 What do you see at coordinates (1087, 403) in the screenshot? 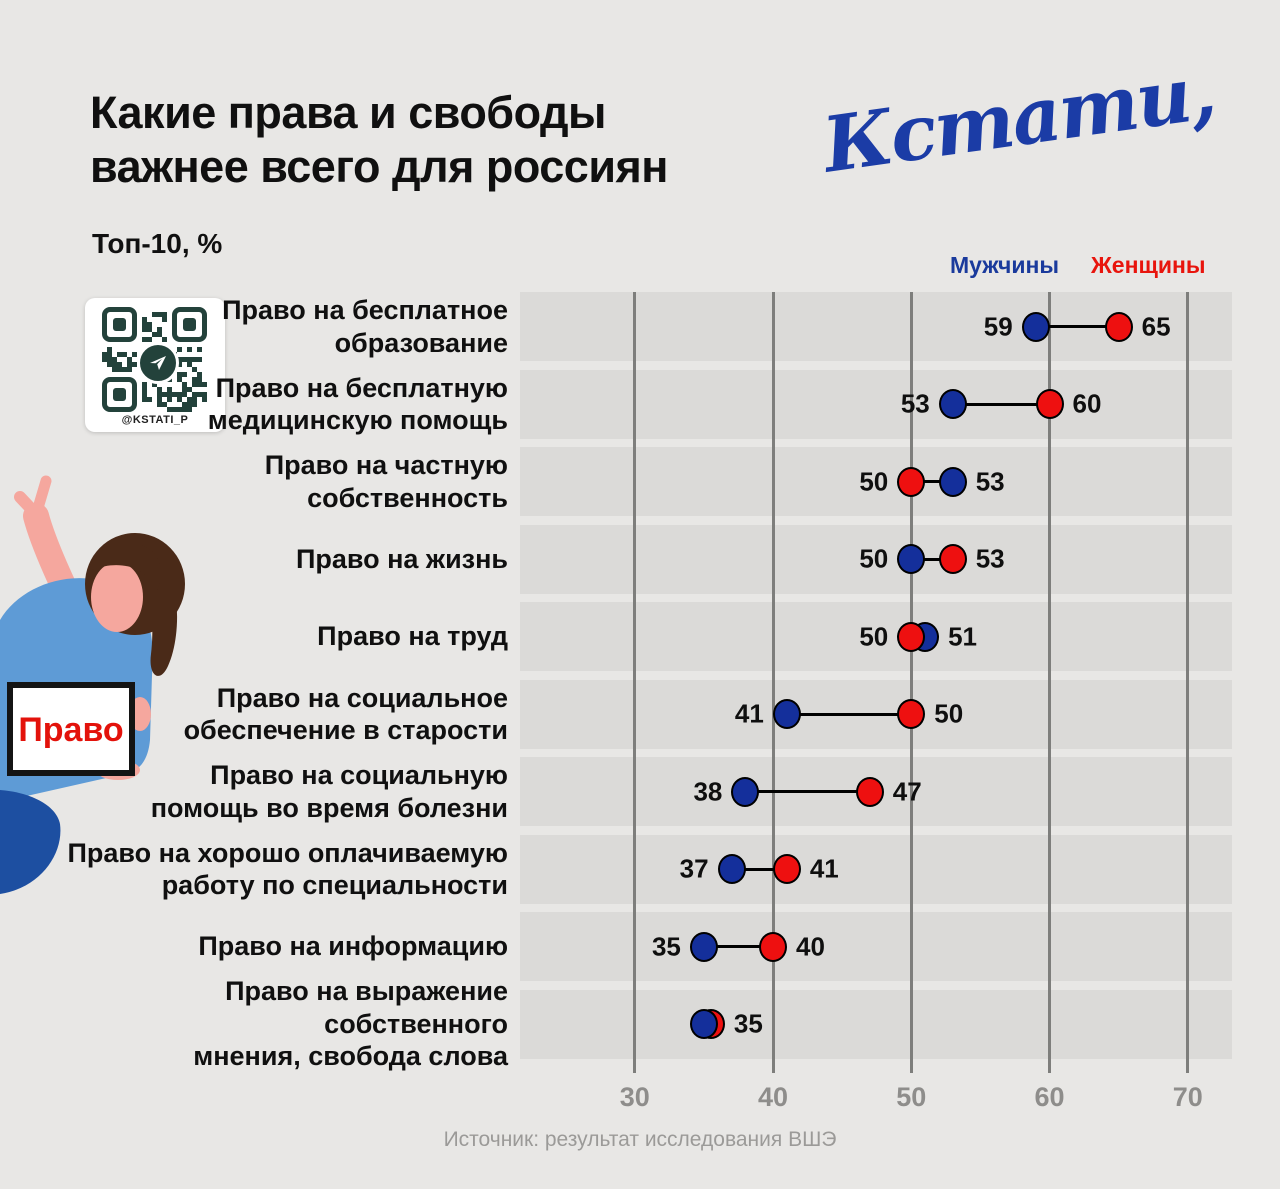
I see `value-label: 60` at bounding box center [1087, 403].